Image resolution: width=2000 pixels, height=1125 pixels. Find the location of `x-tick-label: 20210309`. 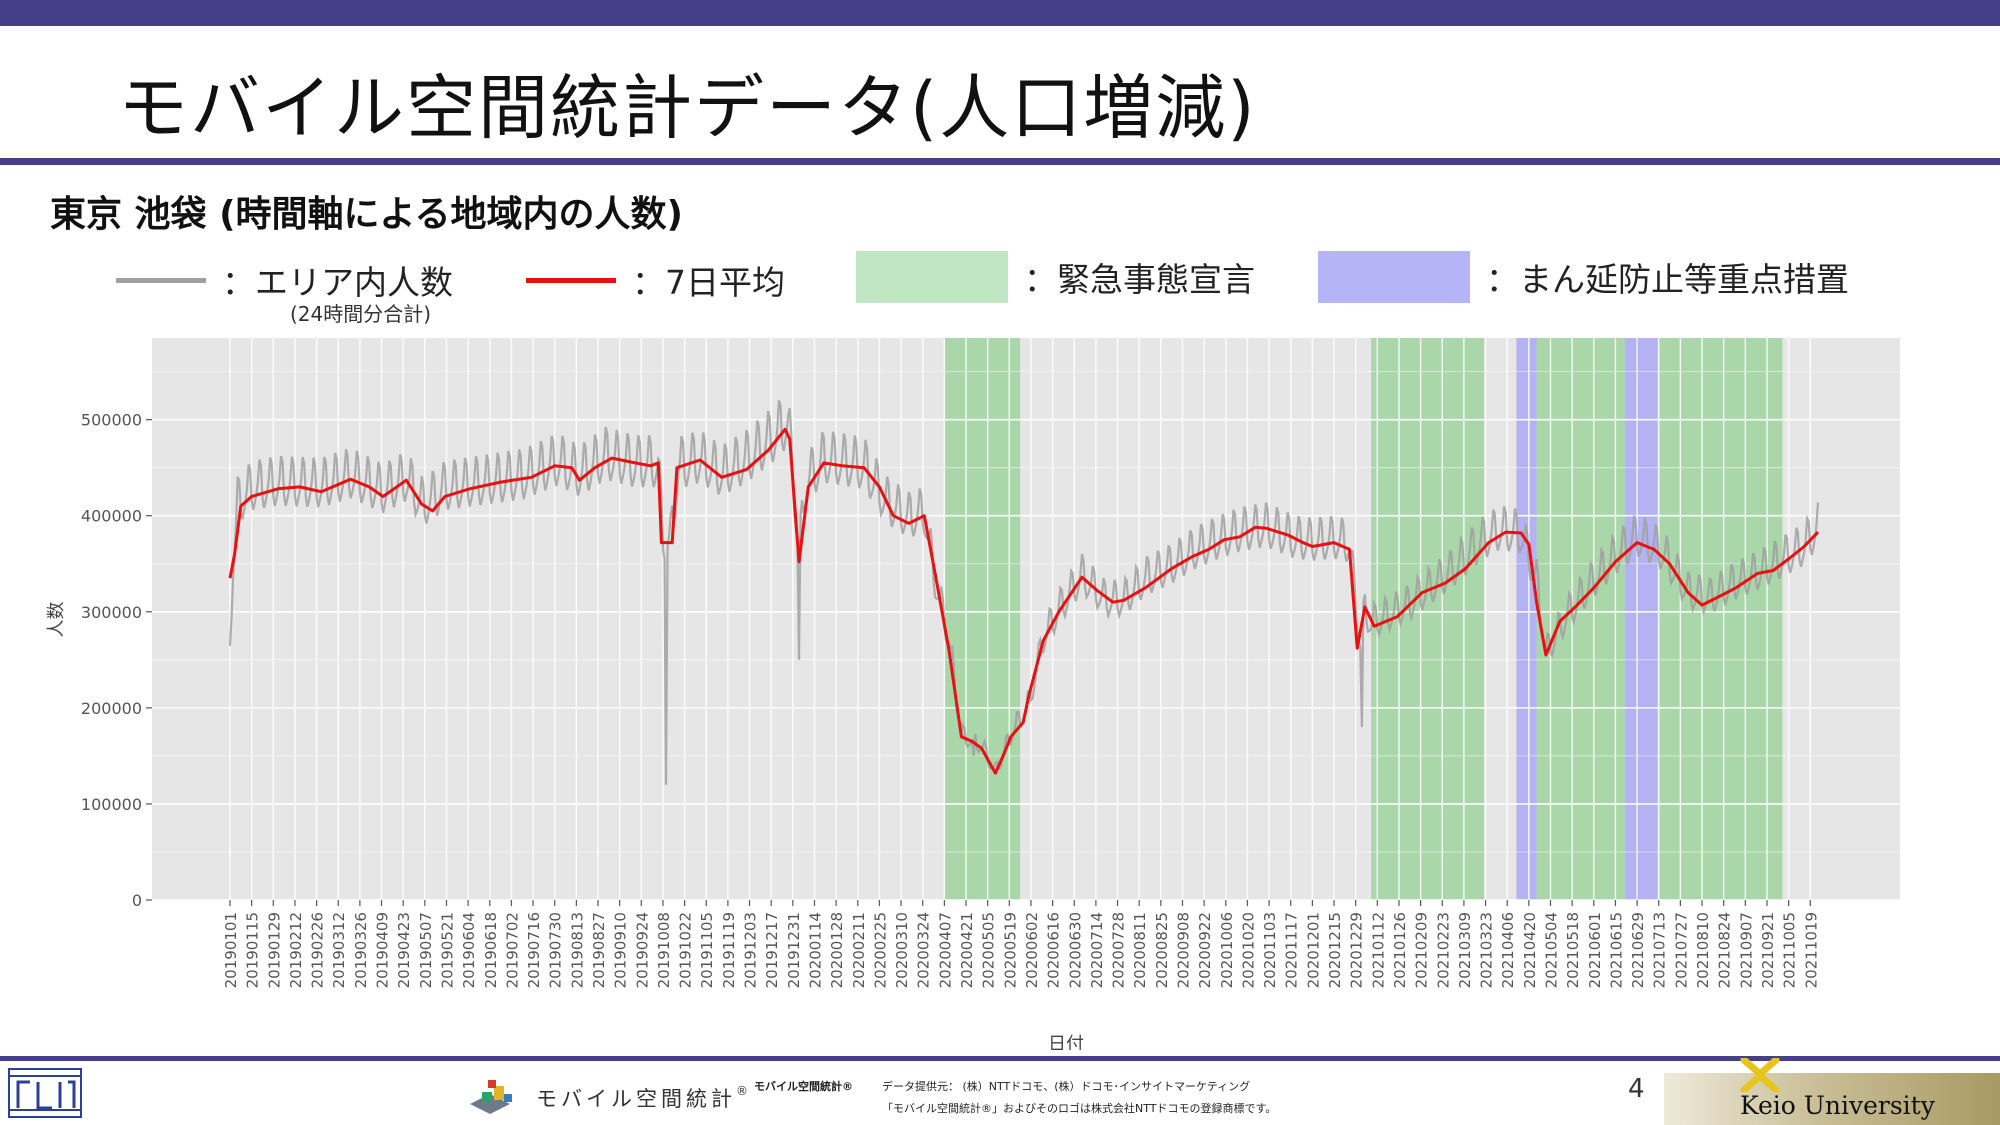

x-tick-label: 20210309 is located at coordinates (1465, 950).